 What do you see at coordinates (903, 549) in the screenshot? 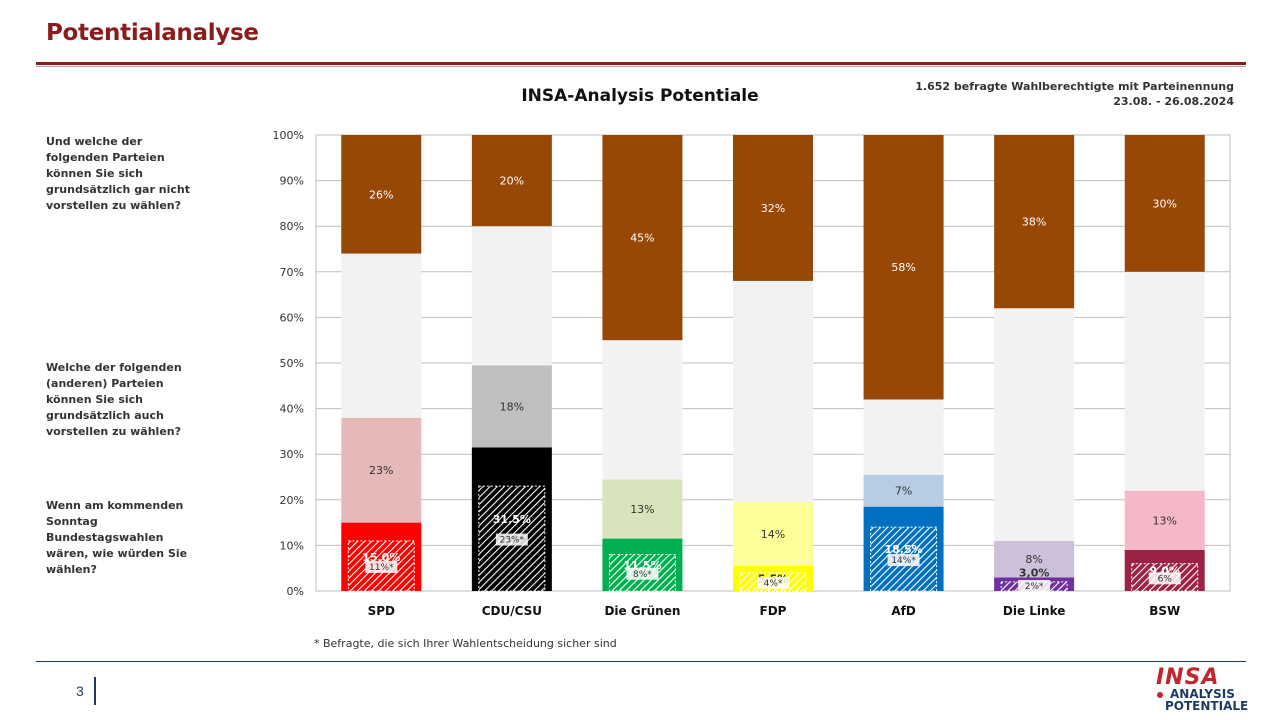
I see `data-label: 18,5%` at bounding box center [903, 549].